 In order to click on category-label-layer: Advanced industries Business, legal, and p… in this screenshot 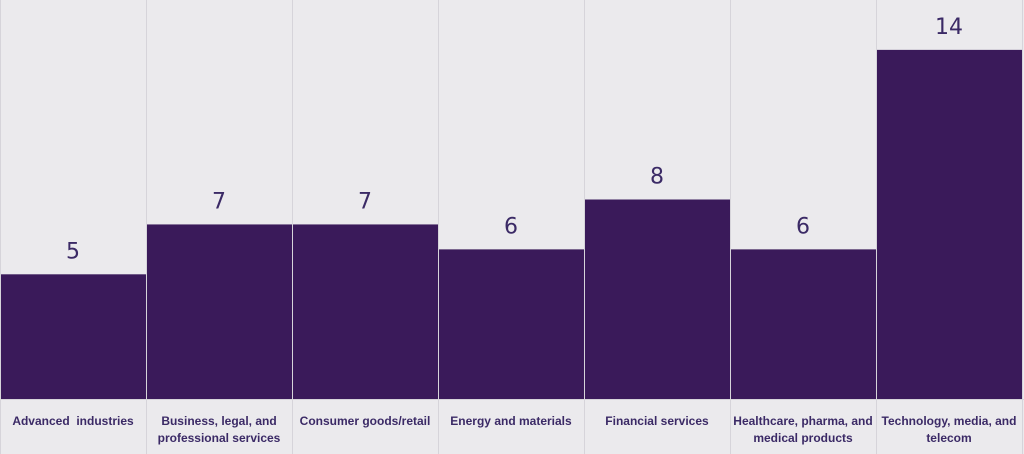, I will do `click(514, 429)`.